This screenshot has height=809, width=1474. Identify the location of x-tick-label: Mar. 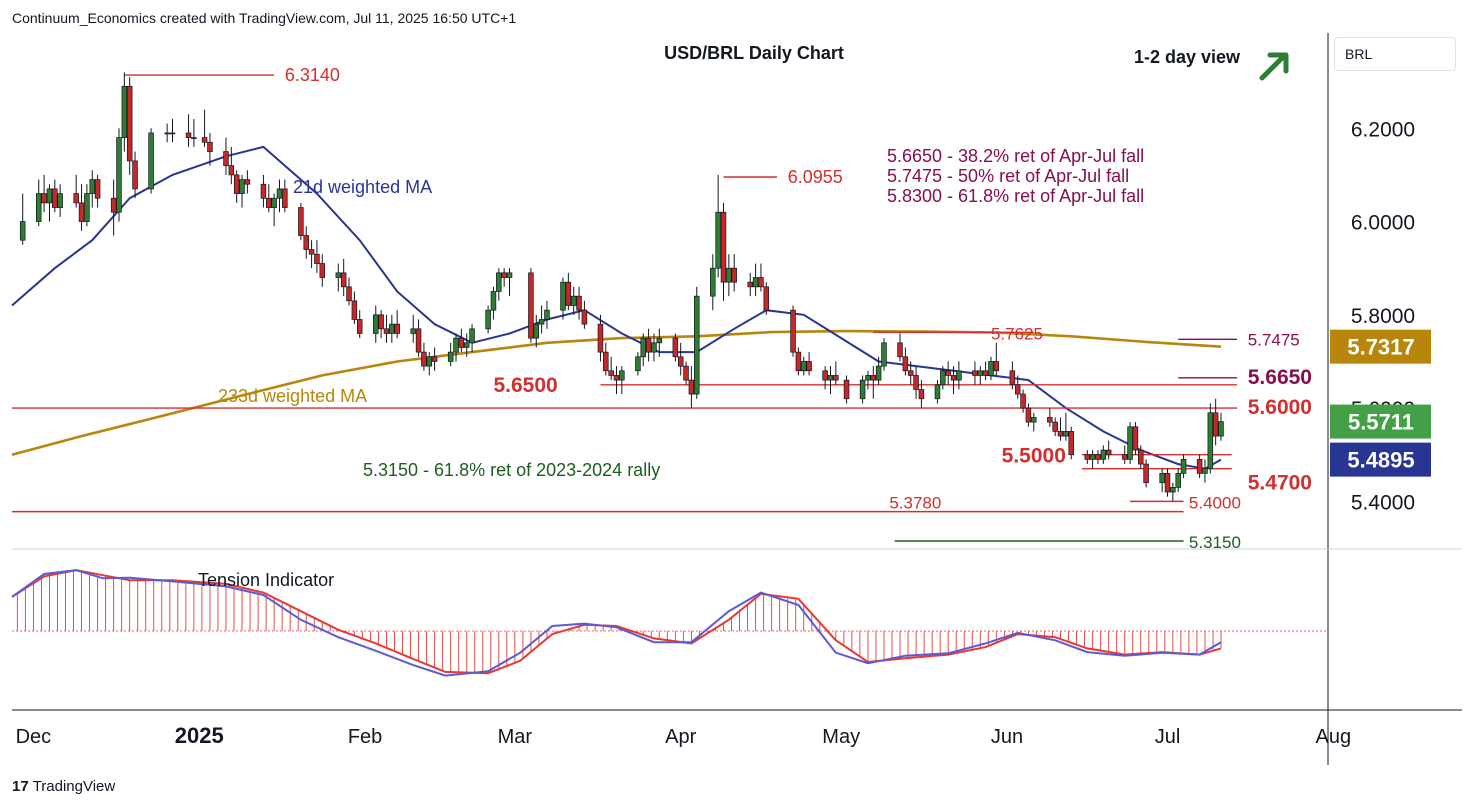
(515, 737).